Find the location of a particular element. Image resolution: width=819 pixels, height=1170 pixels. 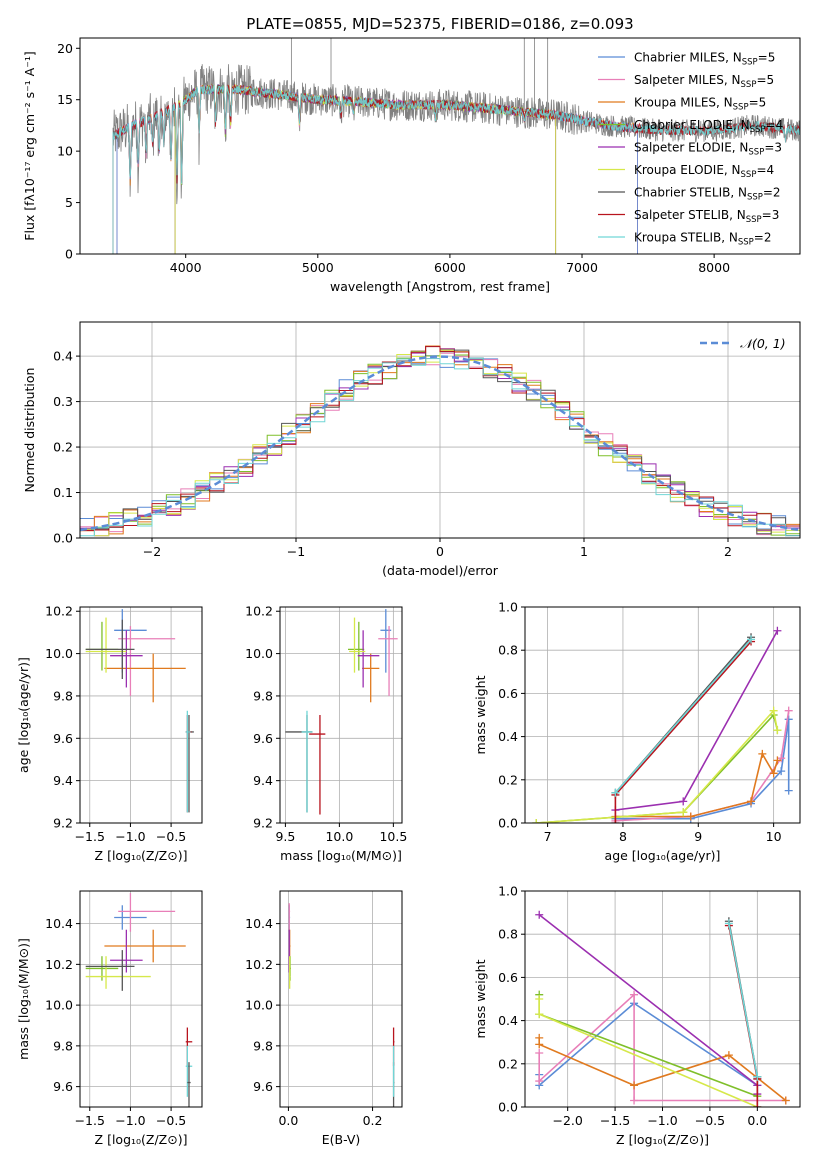

x-tick-label: −1.0 is located at coordinates (130, 1120).